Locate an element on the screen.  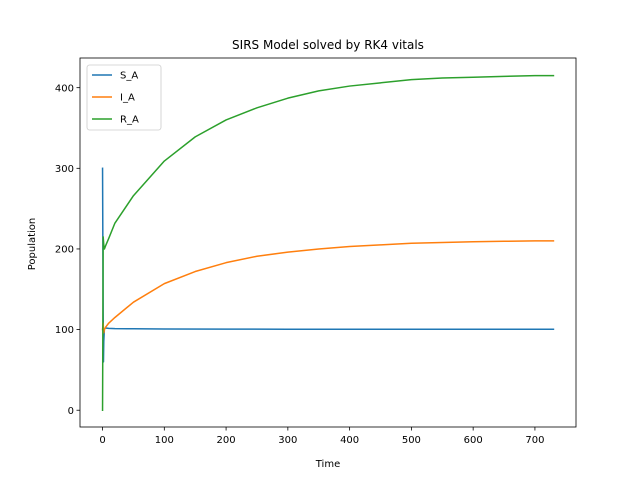
legend: S_A I_A R_A is located at coordinates (124, 97).